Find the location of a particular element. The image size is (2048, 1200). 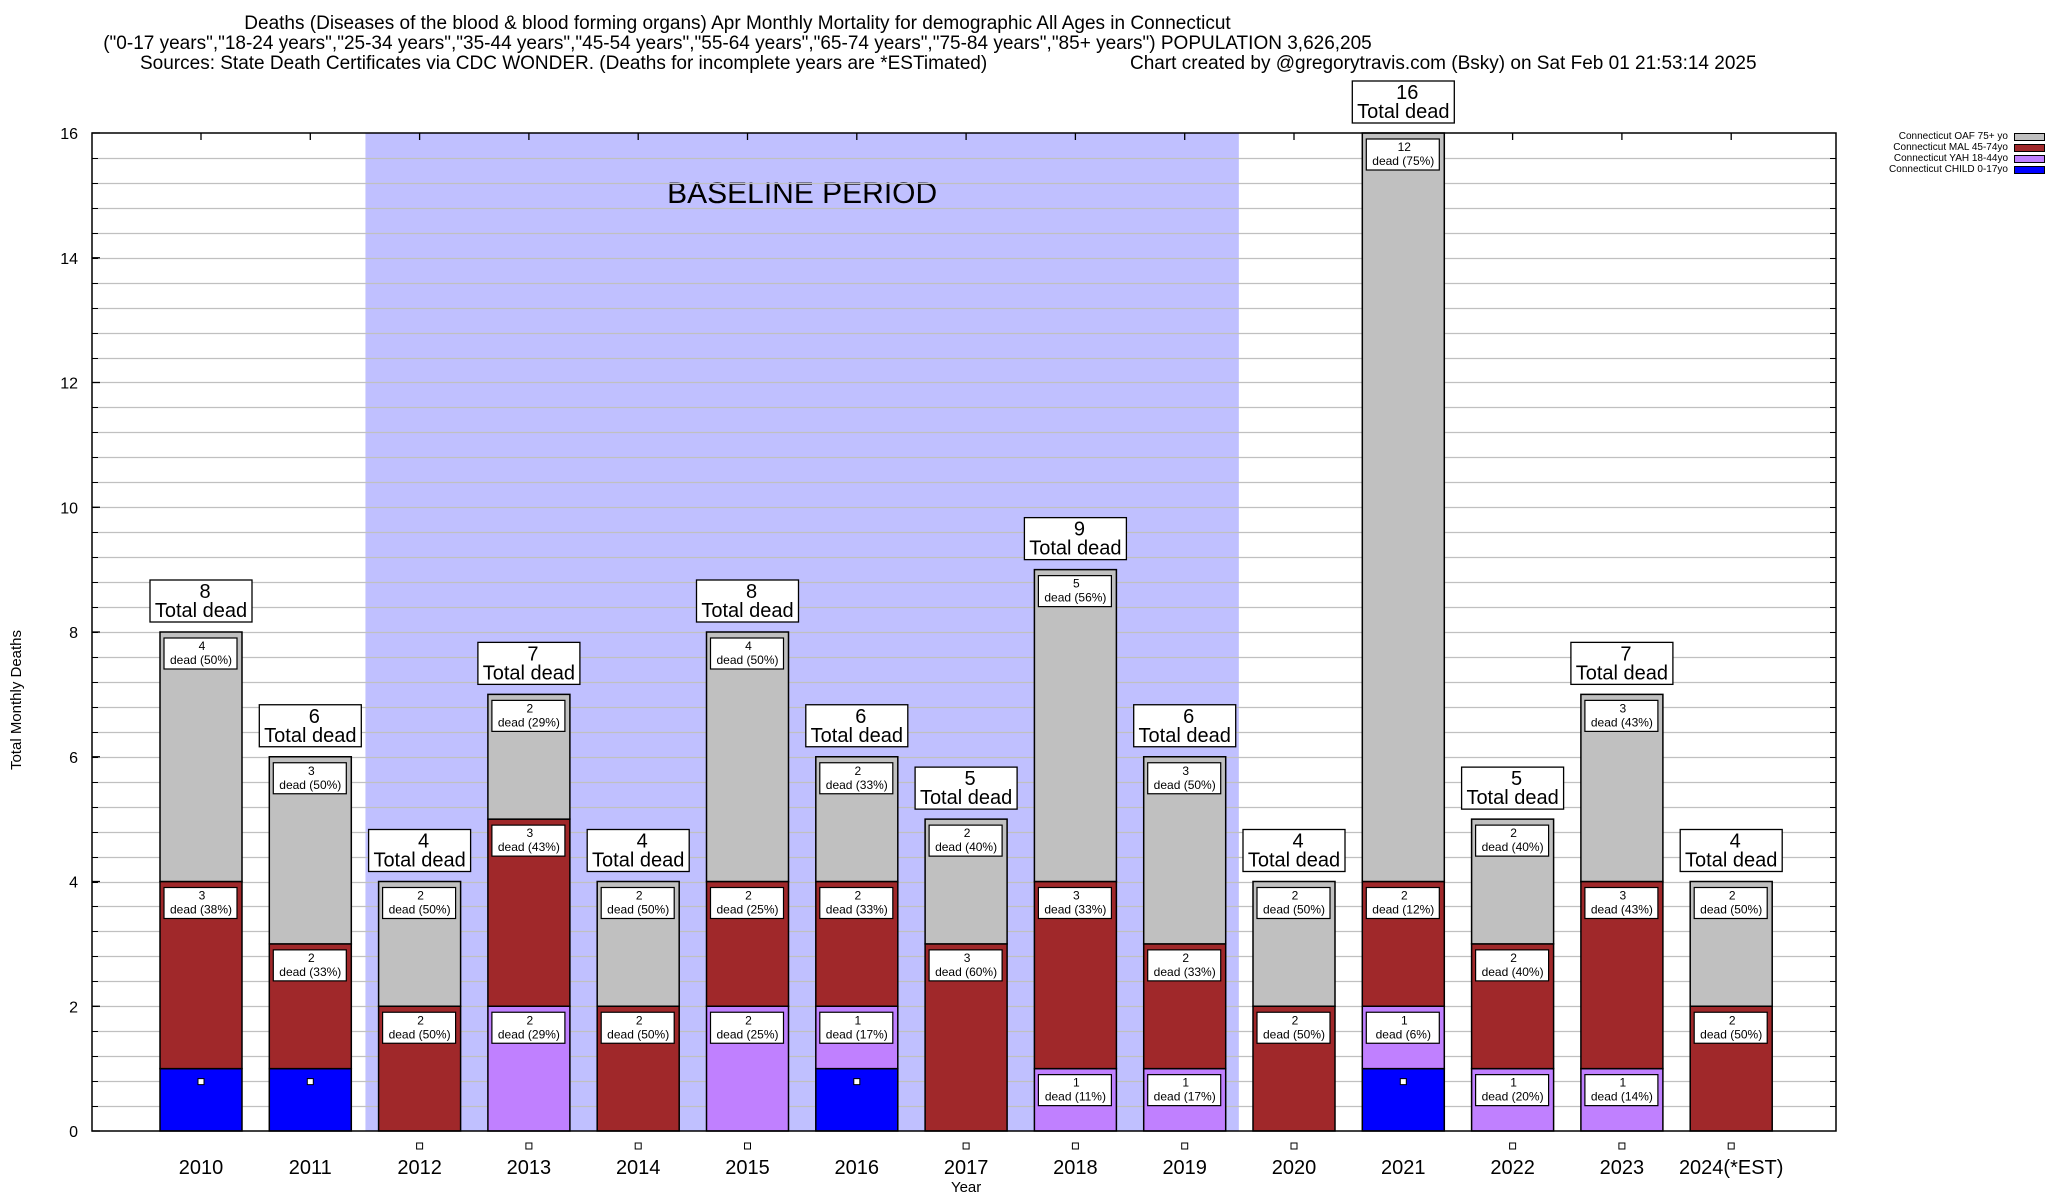

x-tick-label: 2016 is located at coordinates (857, 1168).